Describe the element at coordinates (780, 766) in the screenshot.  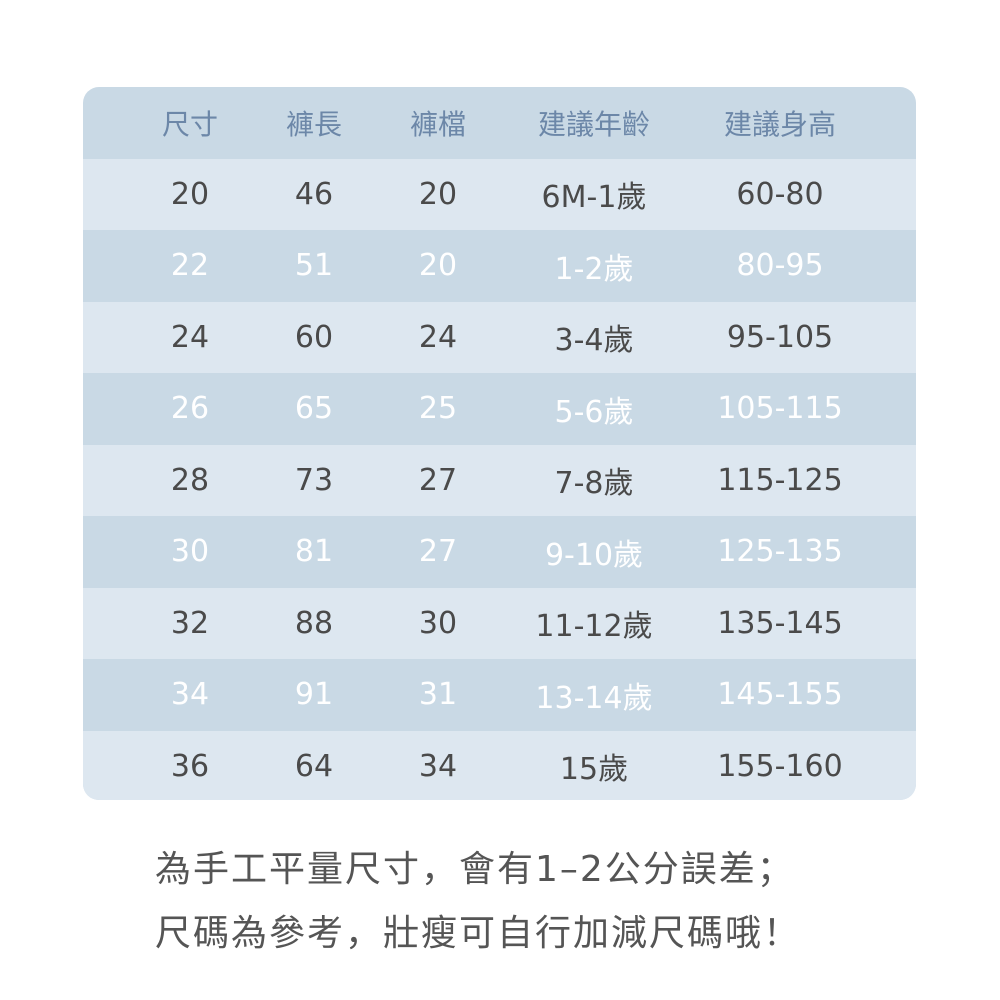
I see `cell-height: 155-160` at that location.